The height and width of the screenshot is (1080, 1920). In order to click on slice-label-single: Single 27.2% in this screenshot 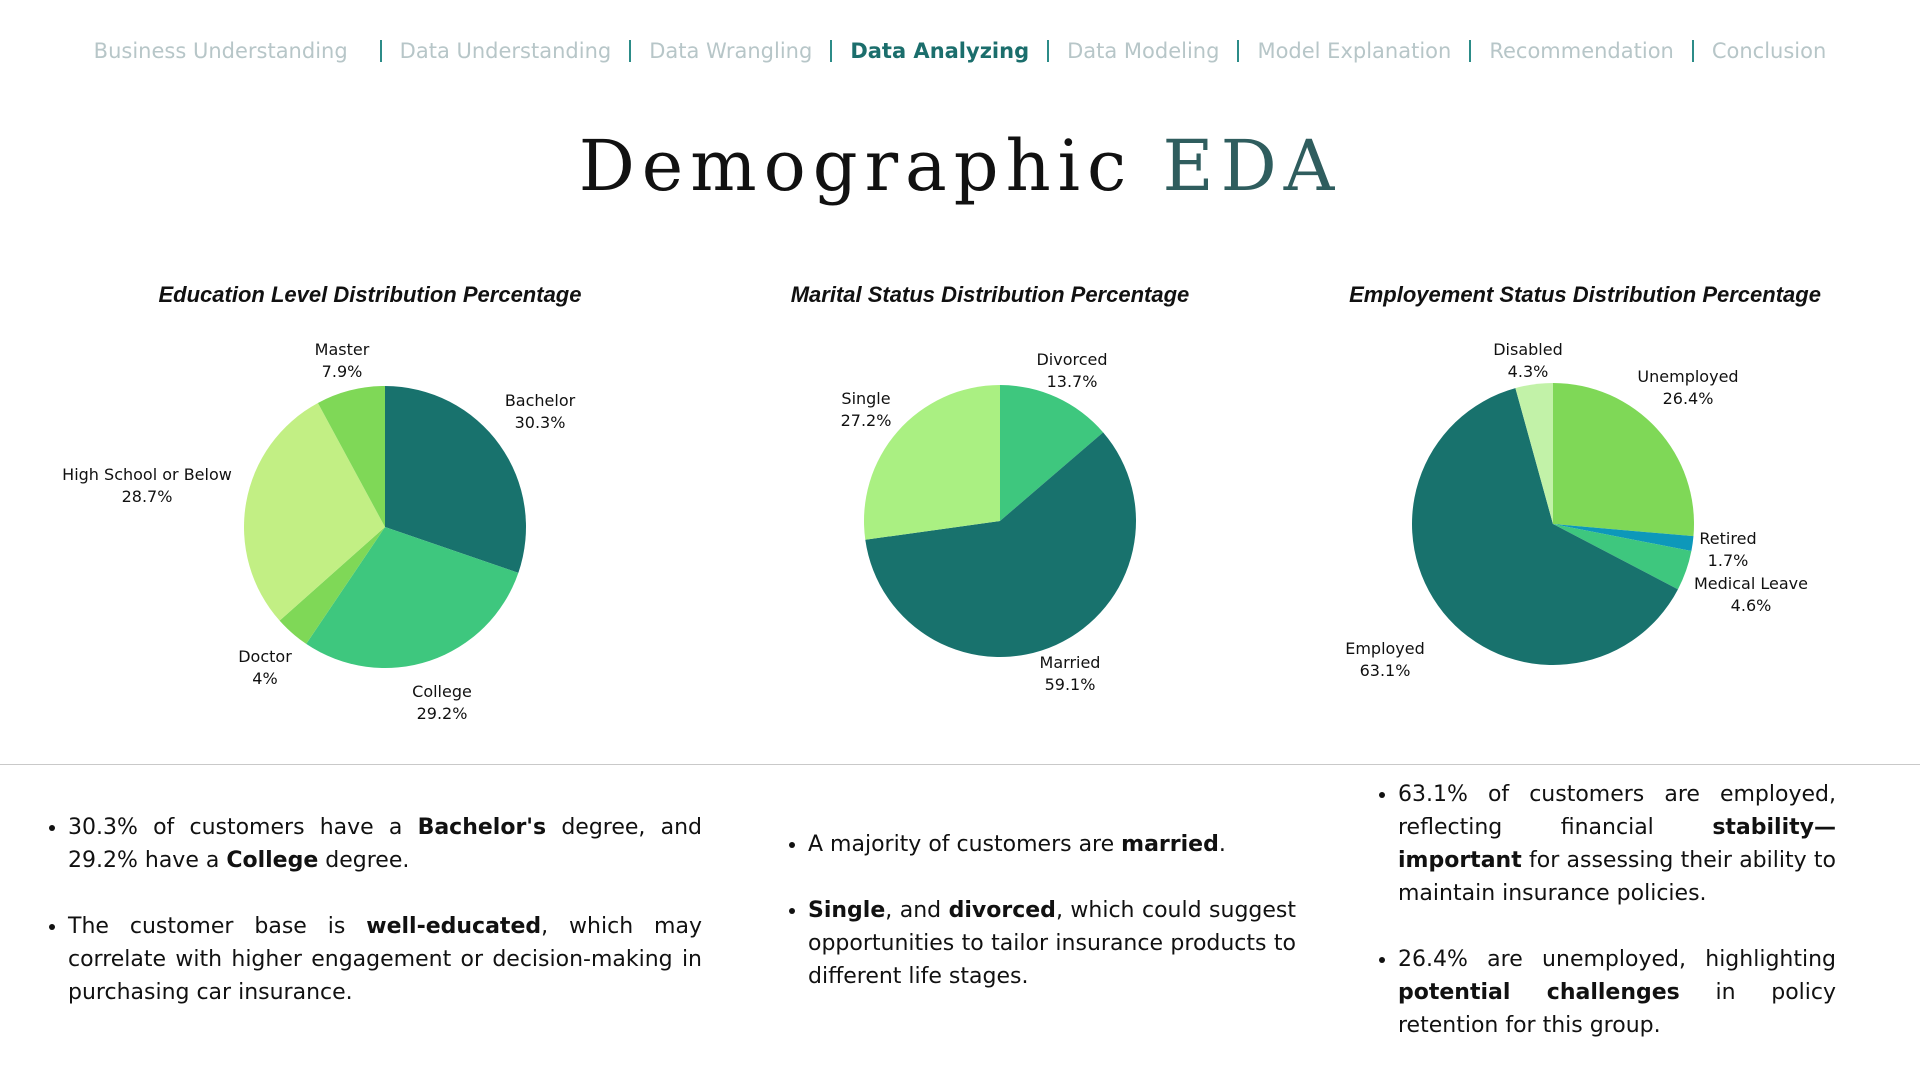, I will do `click(866, 409)`.